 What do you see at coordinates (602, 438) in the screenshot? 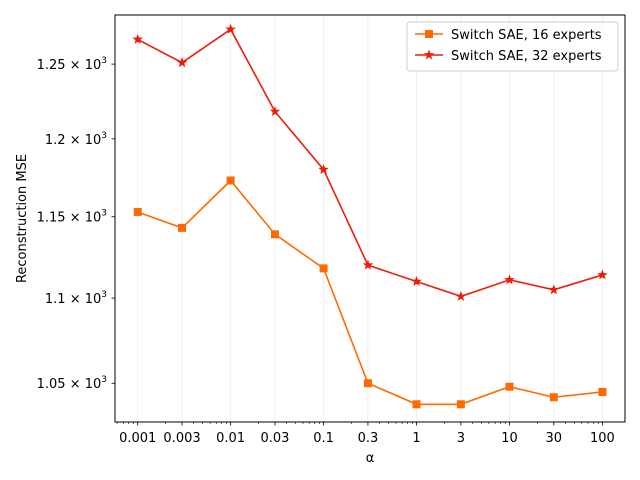
I see `x-tick-label: 100` at bounding box center [602, 438].